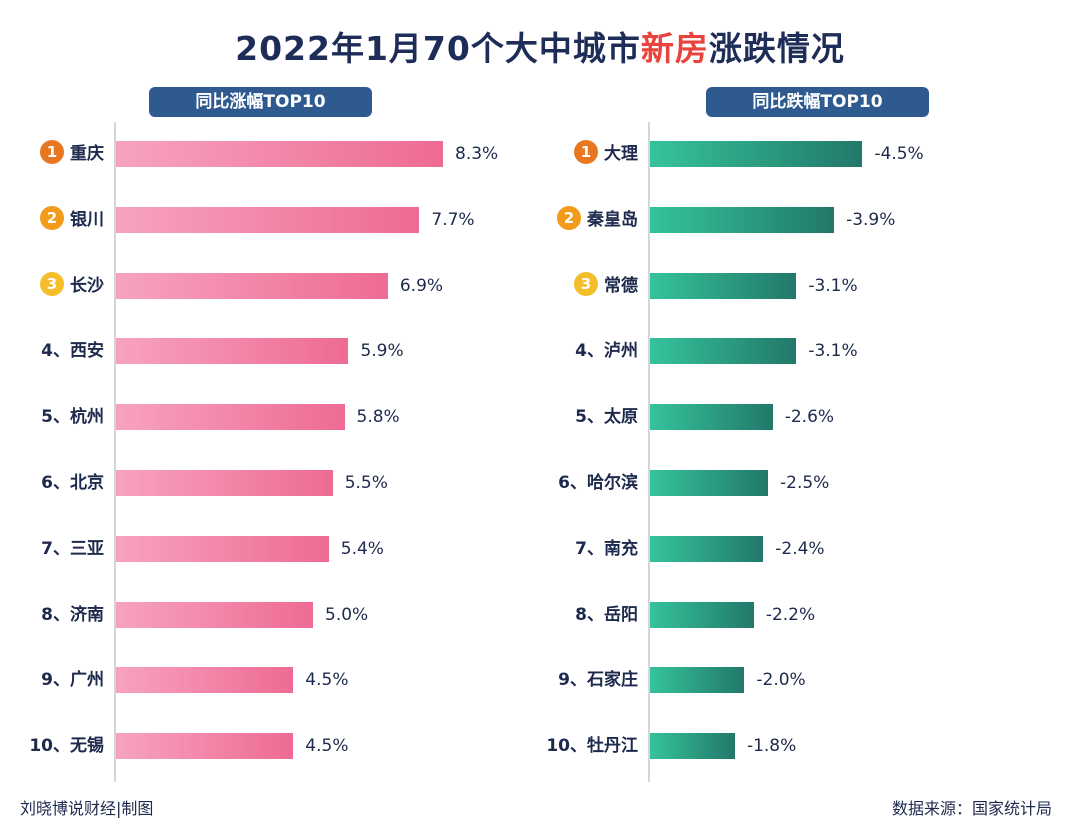 The width and height of the screenshot is (1080, 831). I want to click on city-name: 重庆, so click(87, 154).